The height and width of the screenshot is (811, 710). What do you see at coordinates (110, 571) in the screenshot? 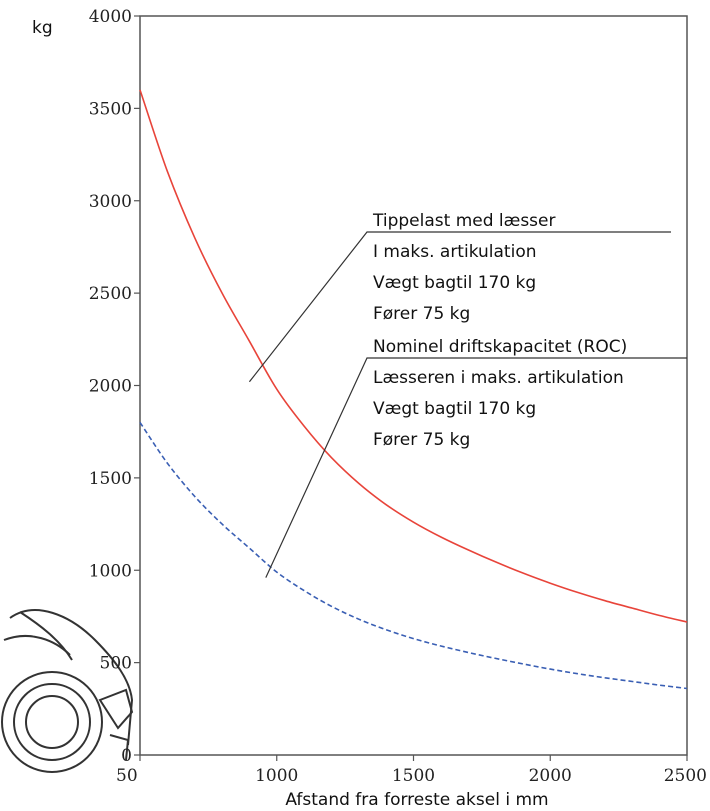
I see `y-tick-label: 1000` at bounding box center [110, 571].